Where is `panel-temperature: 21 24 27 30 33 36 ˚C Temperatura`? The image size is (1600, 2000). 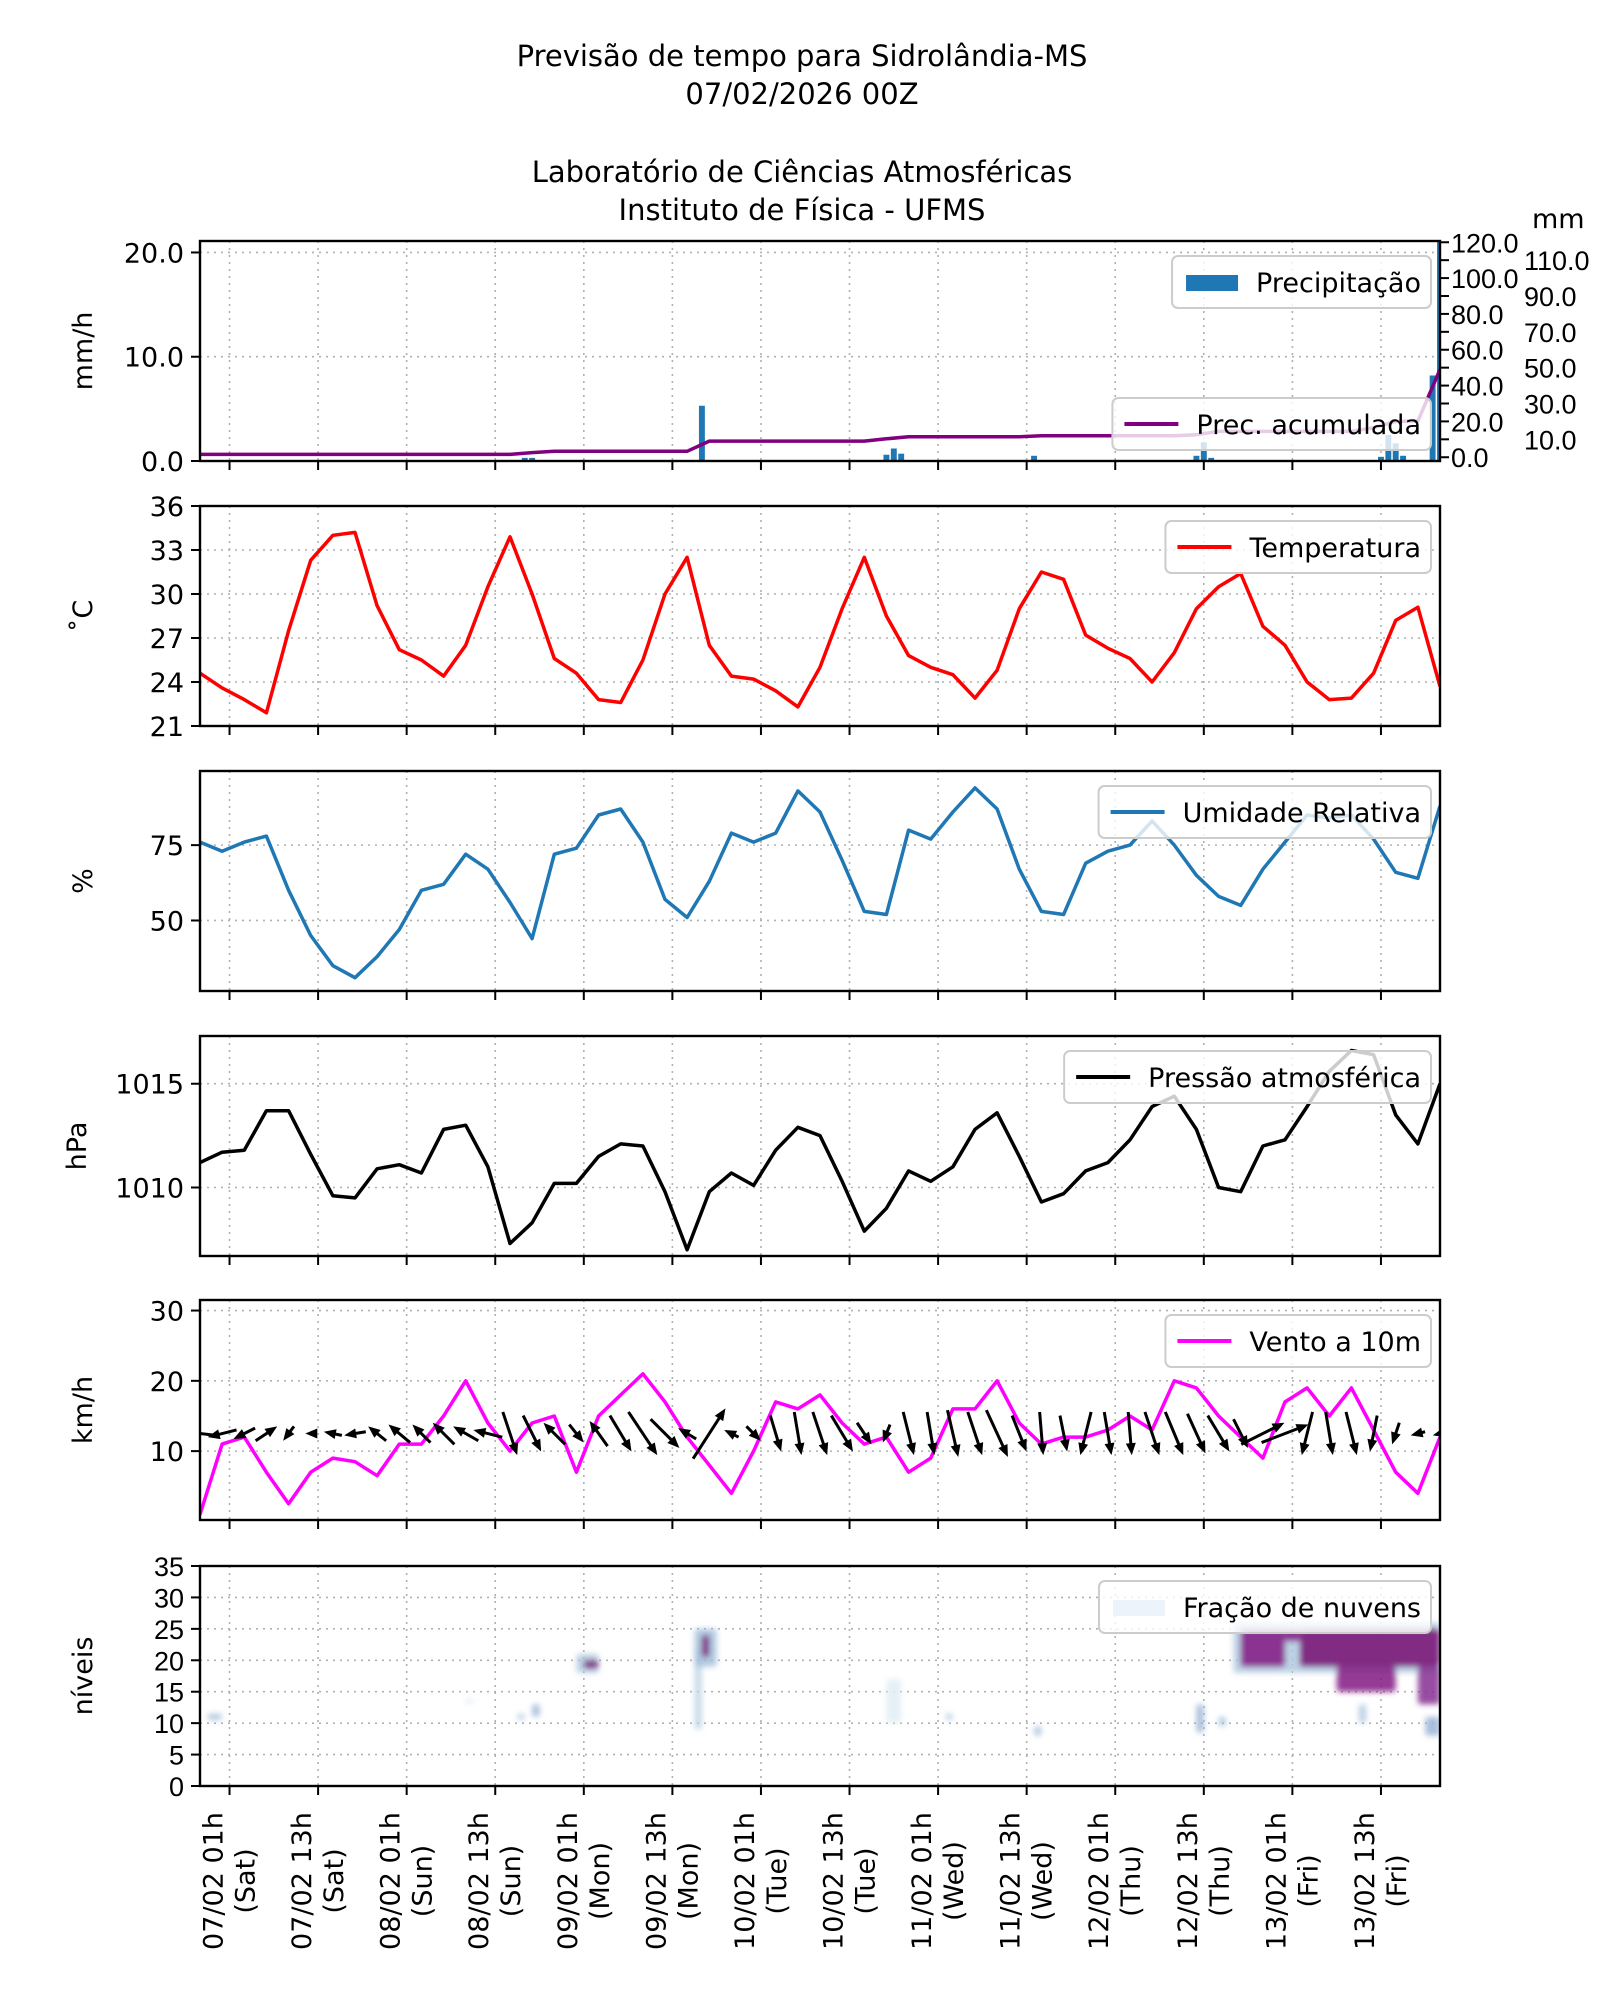
panel-temperature: 21 24 27 30 33 36 ˚C Temperatura is located at coordinates (755, 617).